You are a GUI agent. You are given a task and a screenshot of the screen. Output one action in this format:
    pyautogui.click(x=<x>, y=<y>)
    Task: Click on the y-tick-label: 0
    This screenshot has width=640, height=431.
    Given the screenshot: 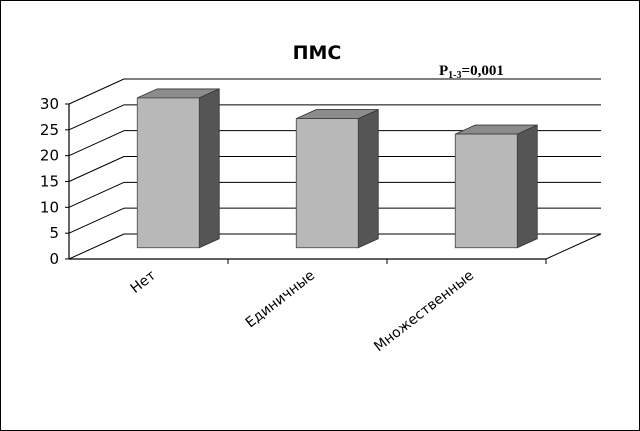 What is the action you would take?
    pyautogui.click(x=54, y=259)
    